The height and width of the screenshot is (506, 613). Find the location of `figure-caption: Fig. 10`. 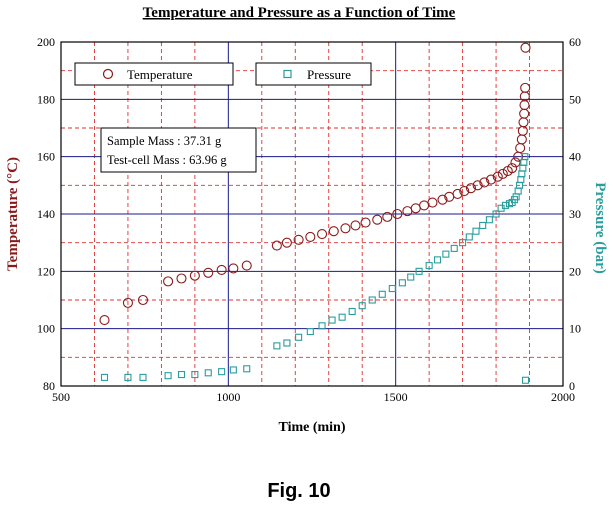

figure-caption: Fig. 10 is located at coordinates (298, 491).